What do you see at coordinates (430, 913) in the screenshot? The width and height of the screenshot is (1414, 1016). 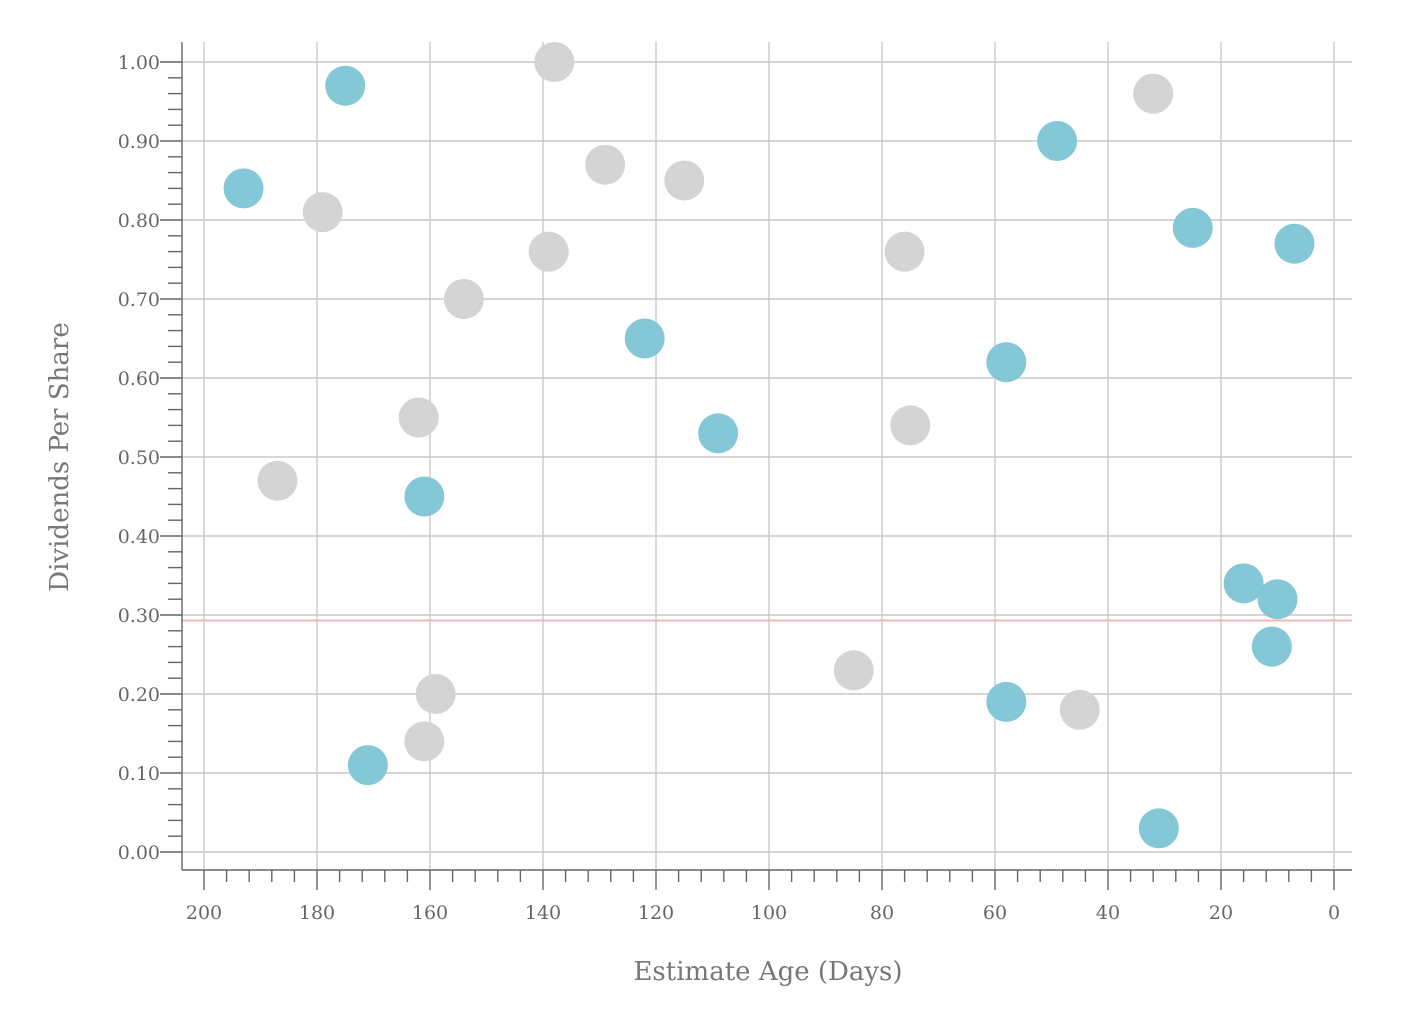 I see `x-tick-label: 160` at bounding box center [430, 913].